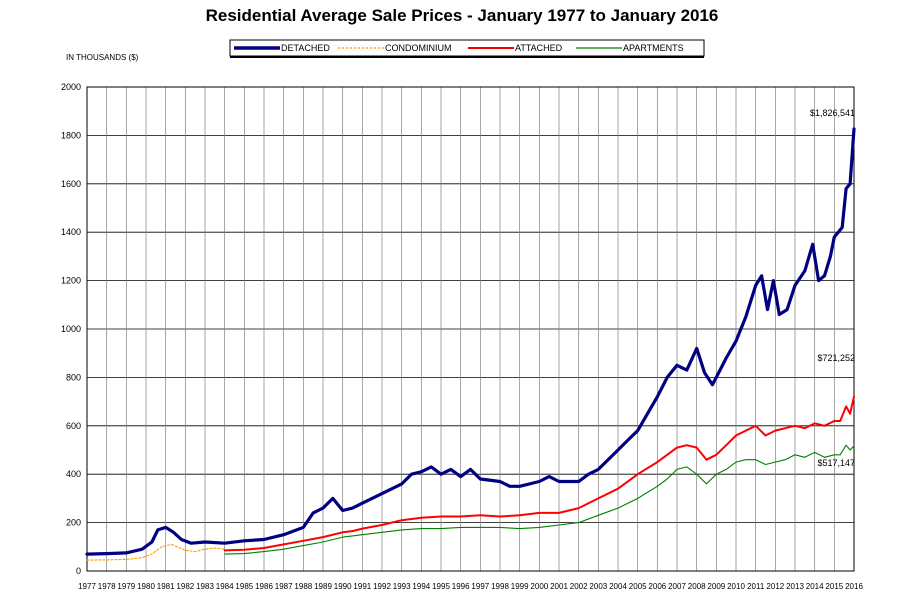  Describe the element at coordinates (264, 586) in the screenshot. I see `x-tick-label: 1986` at that location.